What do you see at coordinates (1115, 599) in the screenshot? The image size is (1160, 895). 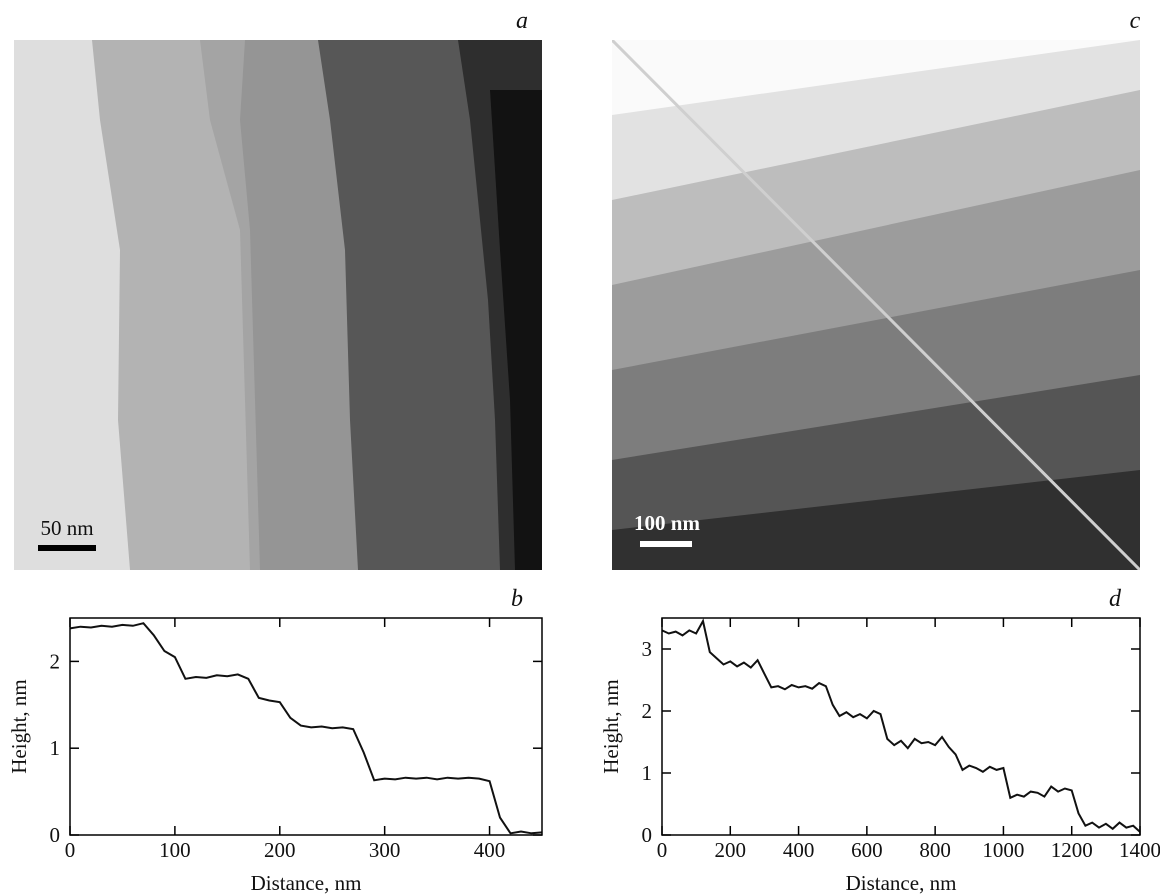 I see `panel-letter: d` at bounding box center [1115, 599].